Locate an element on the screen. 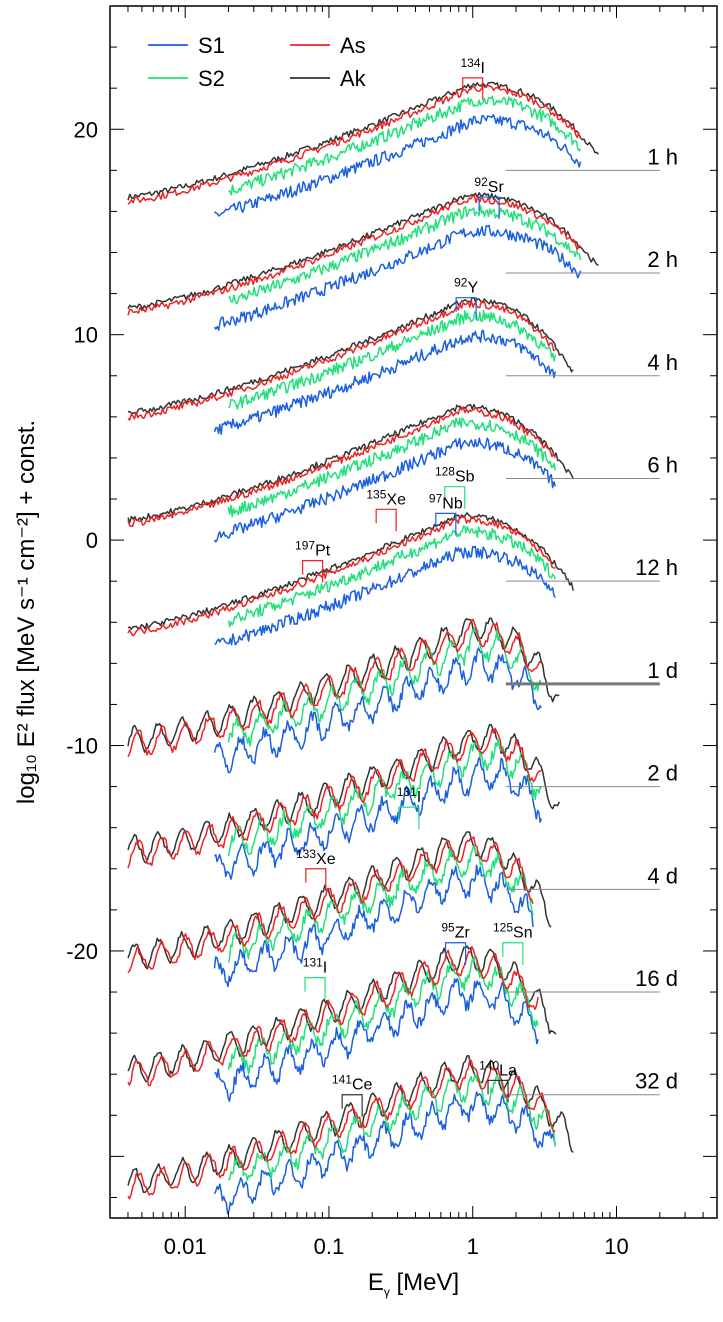  legend-item-ak: Ak is located at coordinates (328, 78).